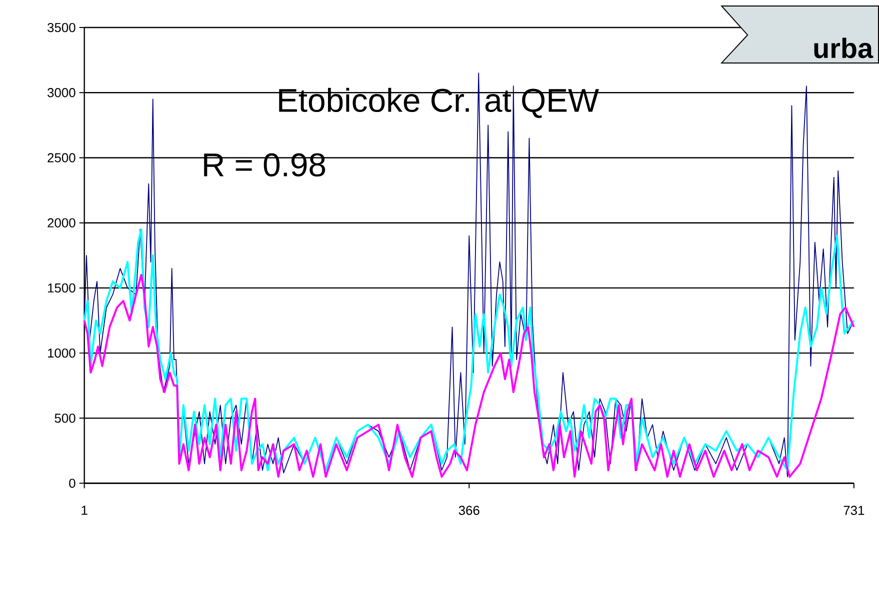 This screenshot has width=879, height=593. Describe the element at coordinates (844, 48) in the screenshot. I see `annotation: urba` at that location.